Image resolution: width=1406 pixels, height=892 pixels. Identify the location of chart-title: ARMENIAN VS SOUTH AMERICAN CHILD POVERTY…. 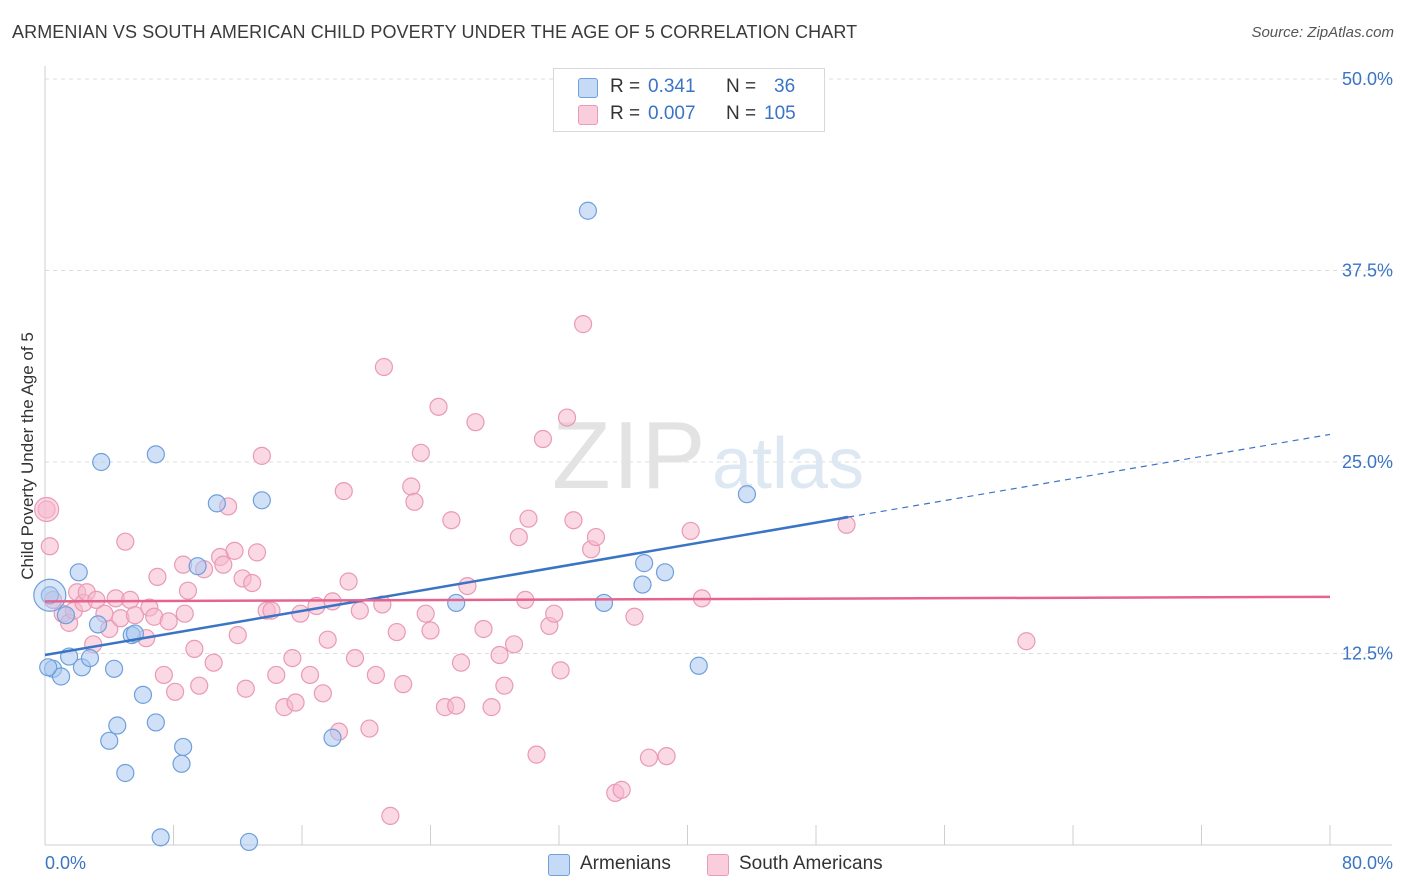
(435, 32).